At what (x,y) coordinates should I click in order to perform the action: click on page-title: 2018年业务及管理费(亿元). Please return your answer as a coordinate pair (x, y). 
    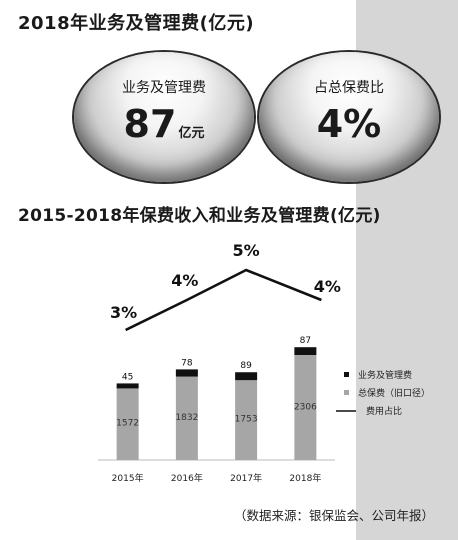
    Looking at the image, I should click on (136, 23).